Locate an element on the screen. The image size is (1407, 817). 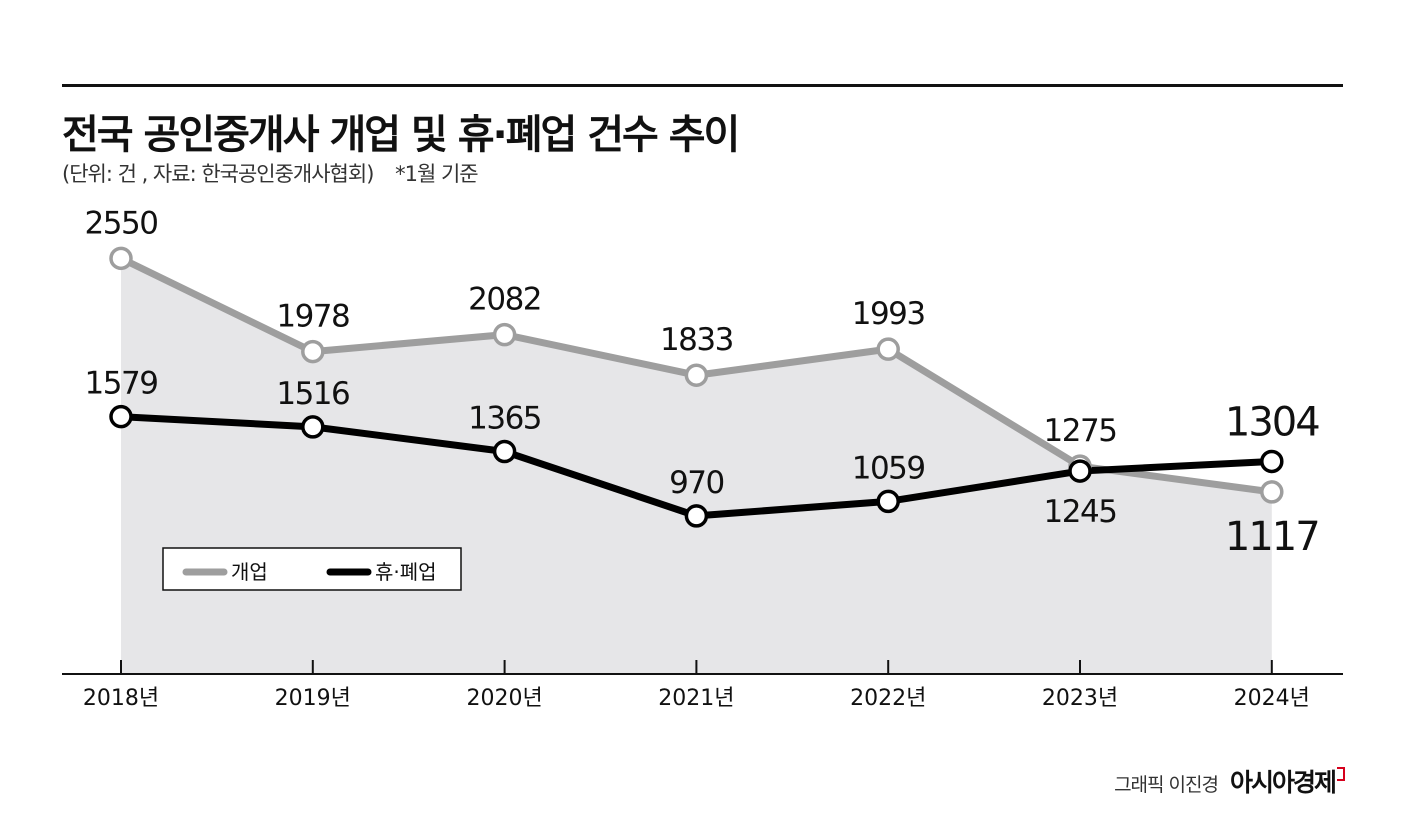
graphic-credit: 그래픽 이진경 is located at coordinates (1166, 785).